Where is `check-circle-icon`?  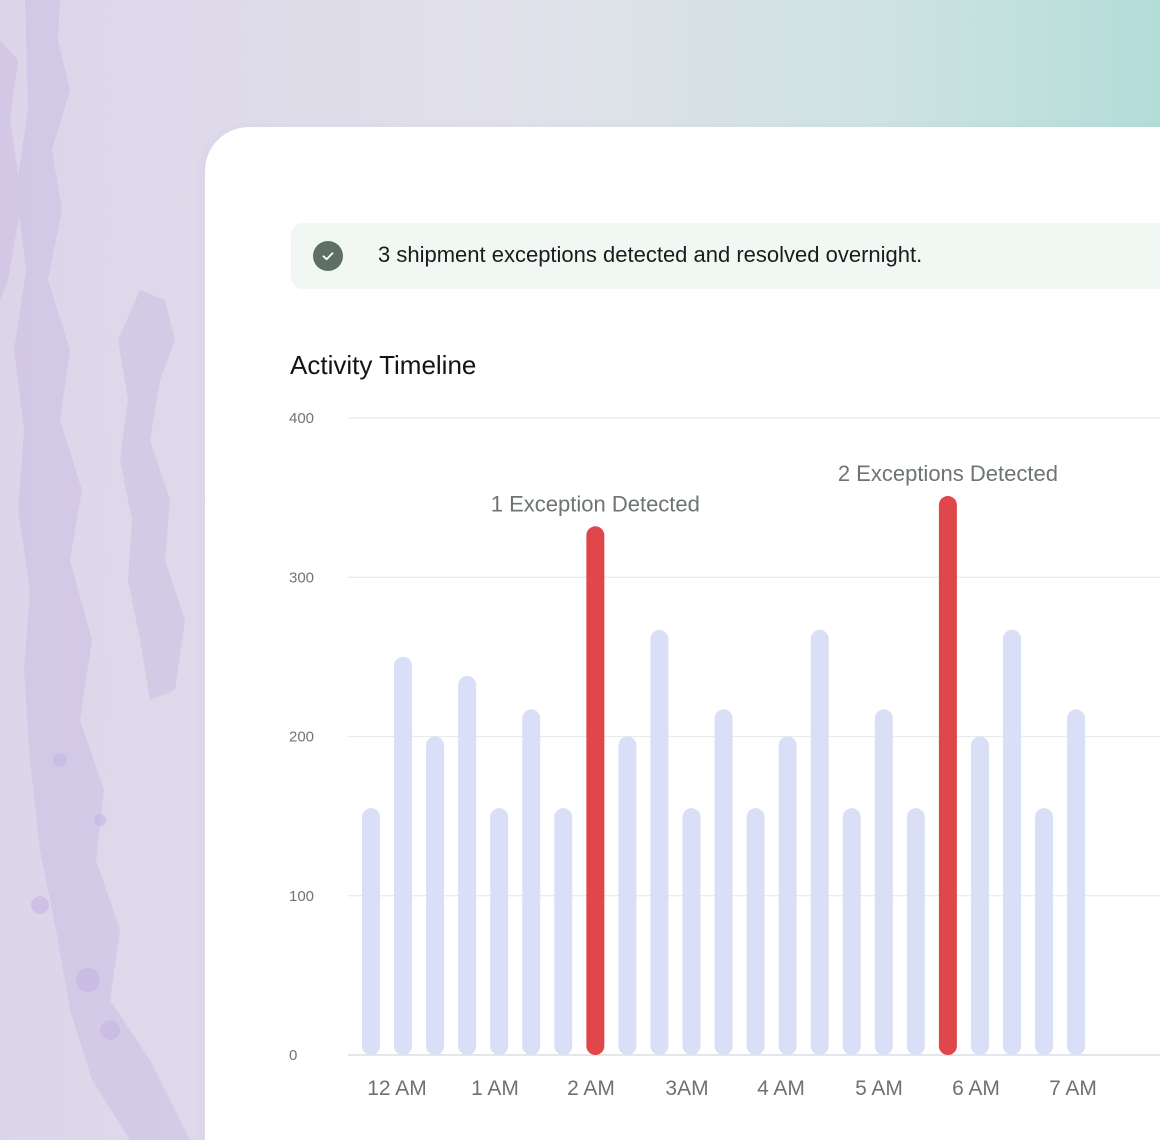 check-circle-icon is located at coordinates (328, 256).